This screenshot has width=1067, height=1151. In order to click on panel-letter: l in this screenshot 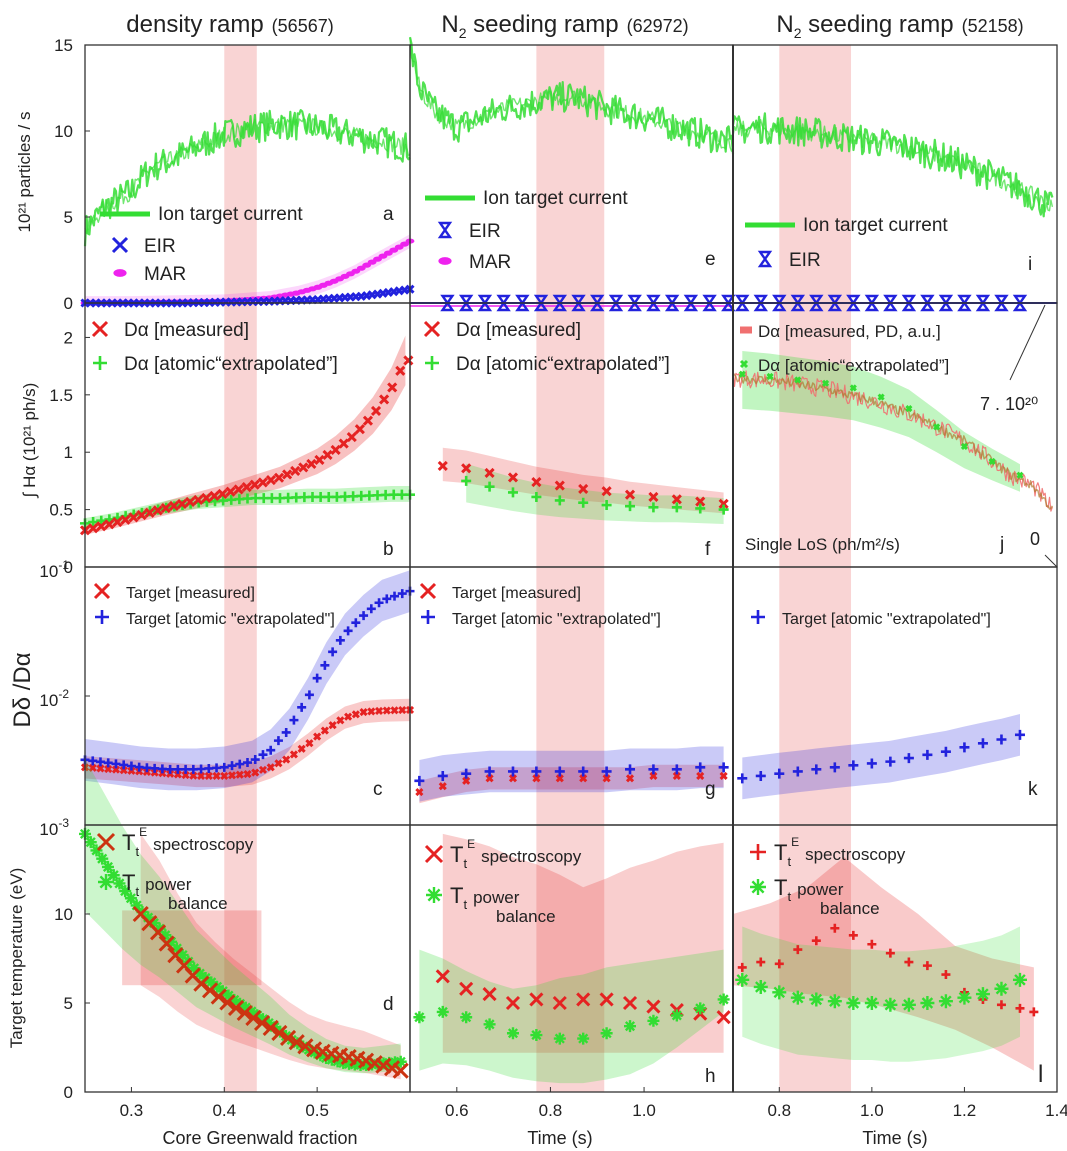, I will do `click(1040, 1074)`.